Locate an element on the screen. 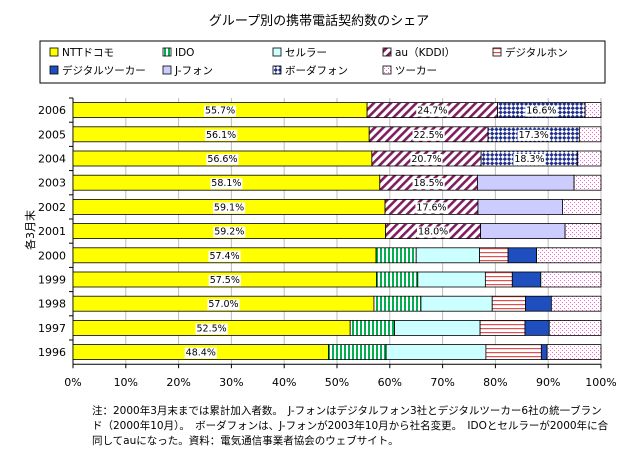 Image resolution: width=639 pixels, height=455 pixels. y-axis-label: 各3月末 is located at coordinates (30, 230).